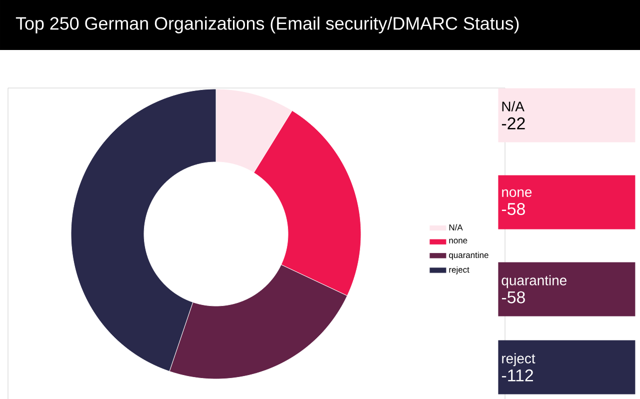  Describe the element at coordinates (267, 25) in the screenshot. I see `chart-title: Top 250 German Organizations (Email security/DMARC Status)` at that location.